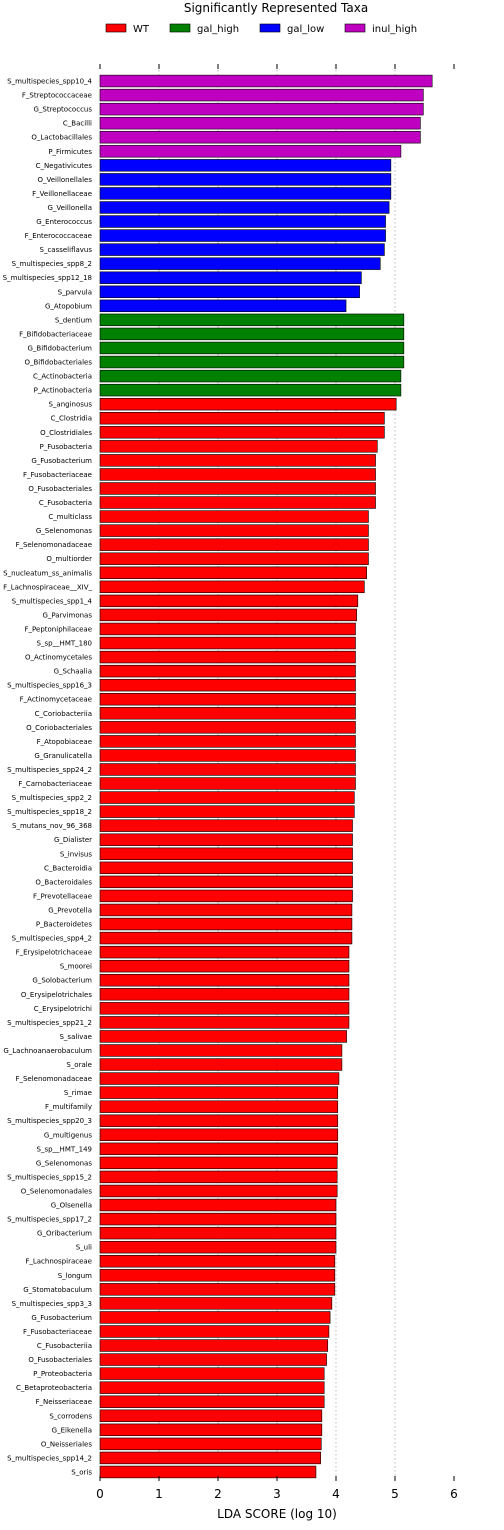 The height and width of the screenshot is (1530, 504). What do you see at coordinates (252, 348) in the screenshot?
I see `bar-G_Bifidobacterium` at bounding box center [252, 348].